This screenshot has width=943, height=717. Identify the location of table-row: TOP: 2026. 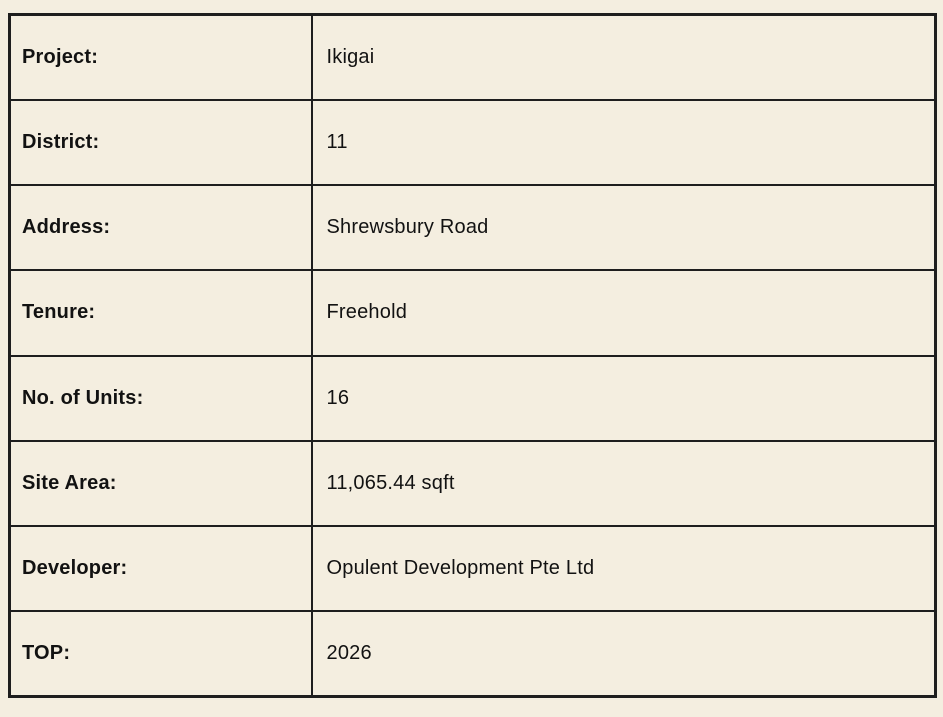
(472, 654).